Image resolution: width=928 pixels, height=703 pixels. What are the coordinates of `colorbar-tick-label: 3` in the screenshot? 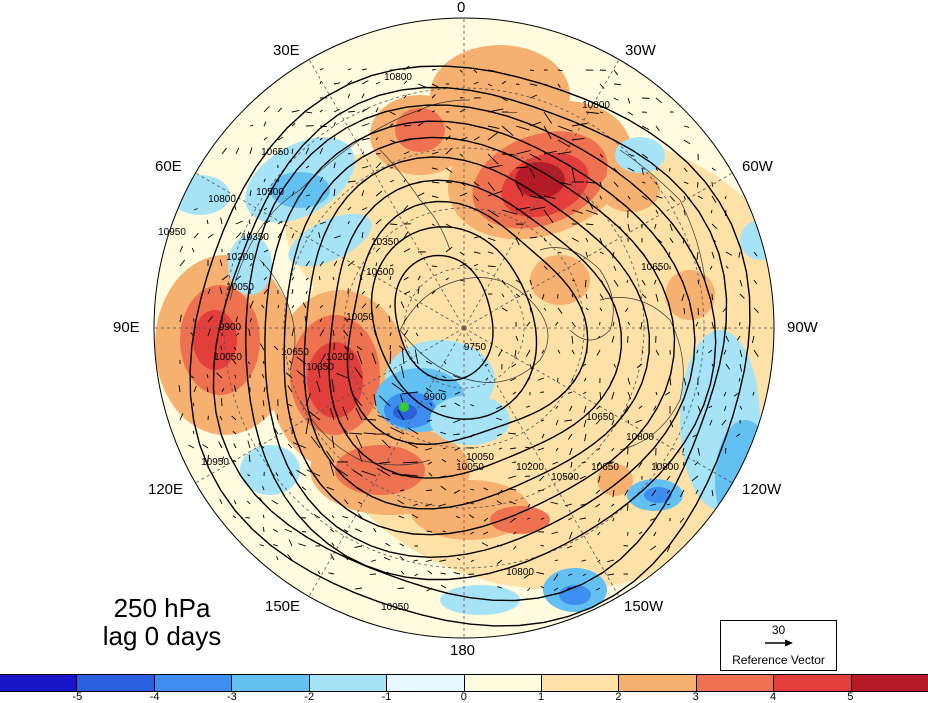 It's located at (696, 697).